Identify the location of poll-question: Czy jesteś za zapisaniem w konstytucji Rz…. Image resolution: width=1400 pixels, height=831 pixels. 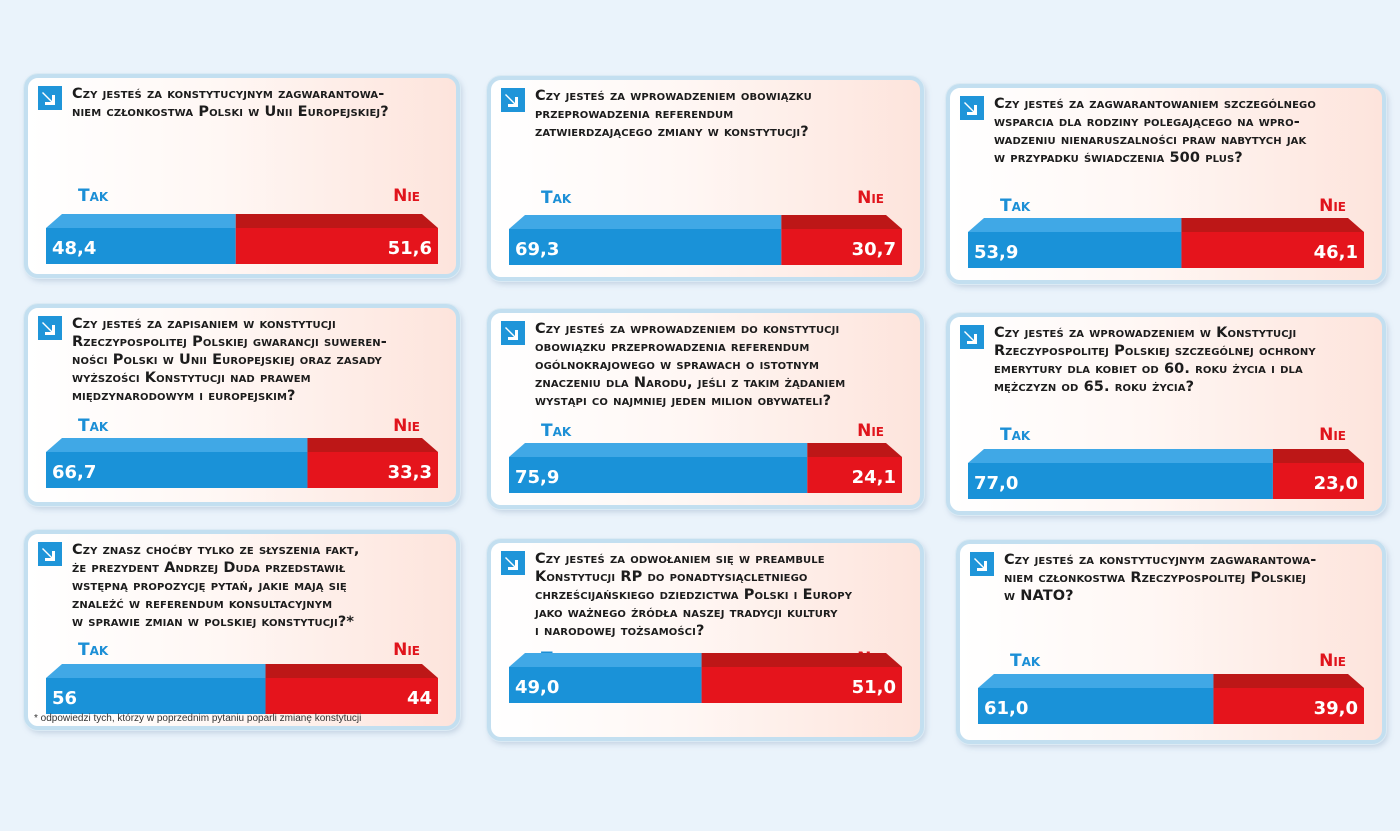
(258, 360).